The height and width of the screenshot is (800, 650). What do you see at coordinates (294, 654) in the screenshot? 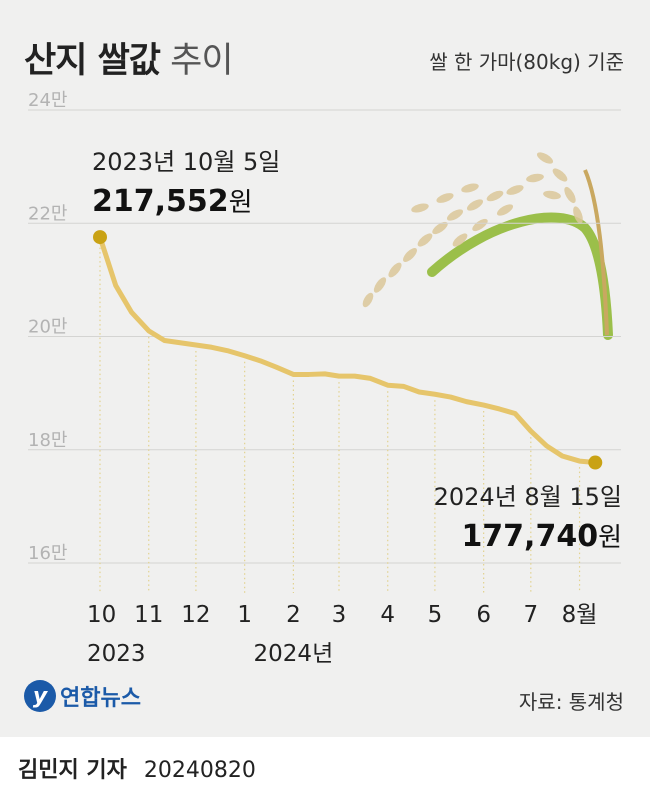
I see `x-tick-sublabel: 2024년` at bounding box center [294, 654].